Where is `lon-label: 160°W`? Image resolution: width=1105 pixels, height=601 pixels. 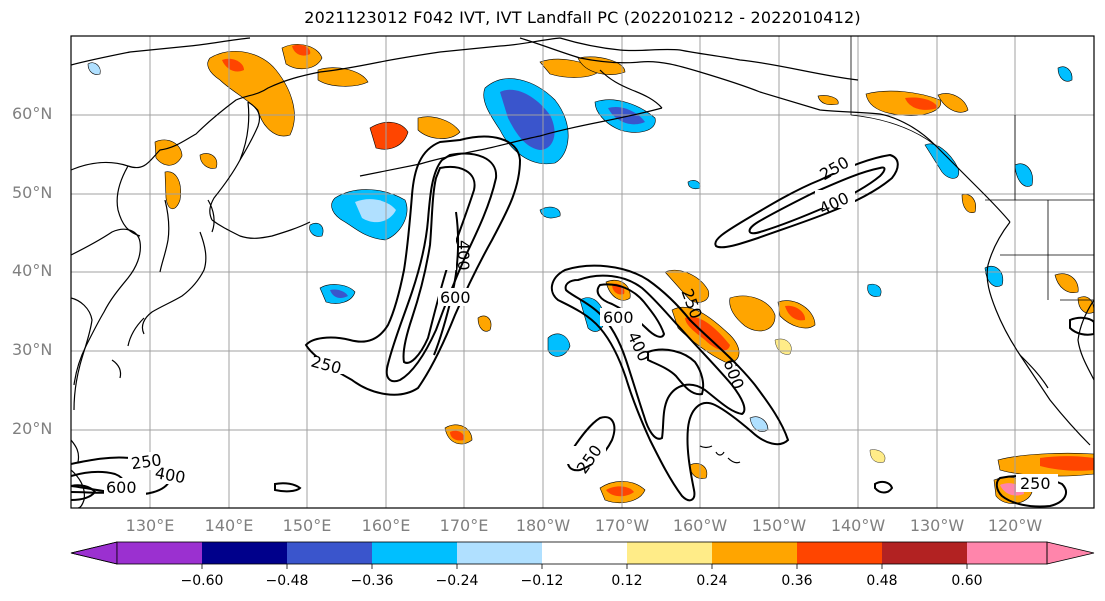 lon-label: 160°W is located at coordinates (700, 525).